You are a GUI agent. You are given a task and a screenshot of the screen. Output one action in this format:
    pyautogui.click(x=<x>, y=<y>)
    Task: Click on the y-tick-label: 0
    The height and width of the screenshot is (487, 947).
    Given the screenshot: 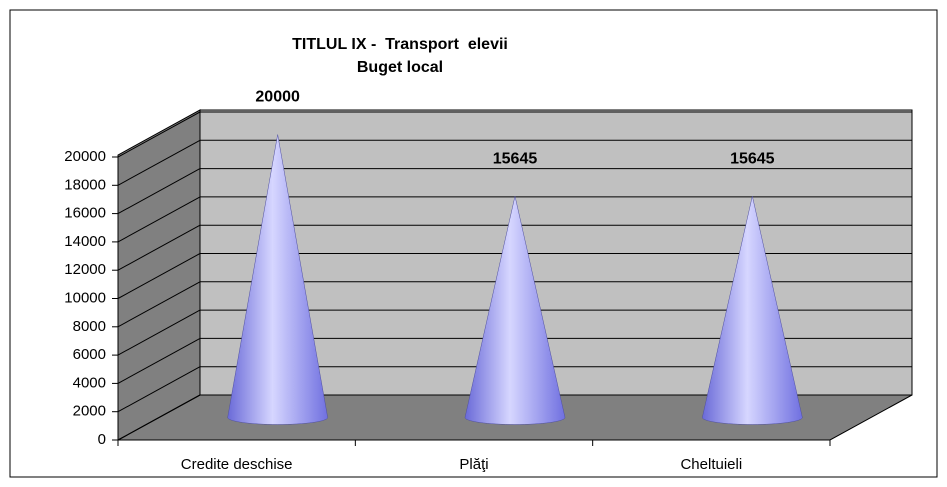 What is the action you would take?
    pyautogui.click(x=102, y=439)
    